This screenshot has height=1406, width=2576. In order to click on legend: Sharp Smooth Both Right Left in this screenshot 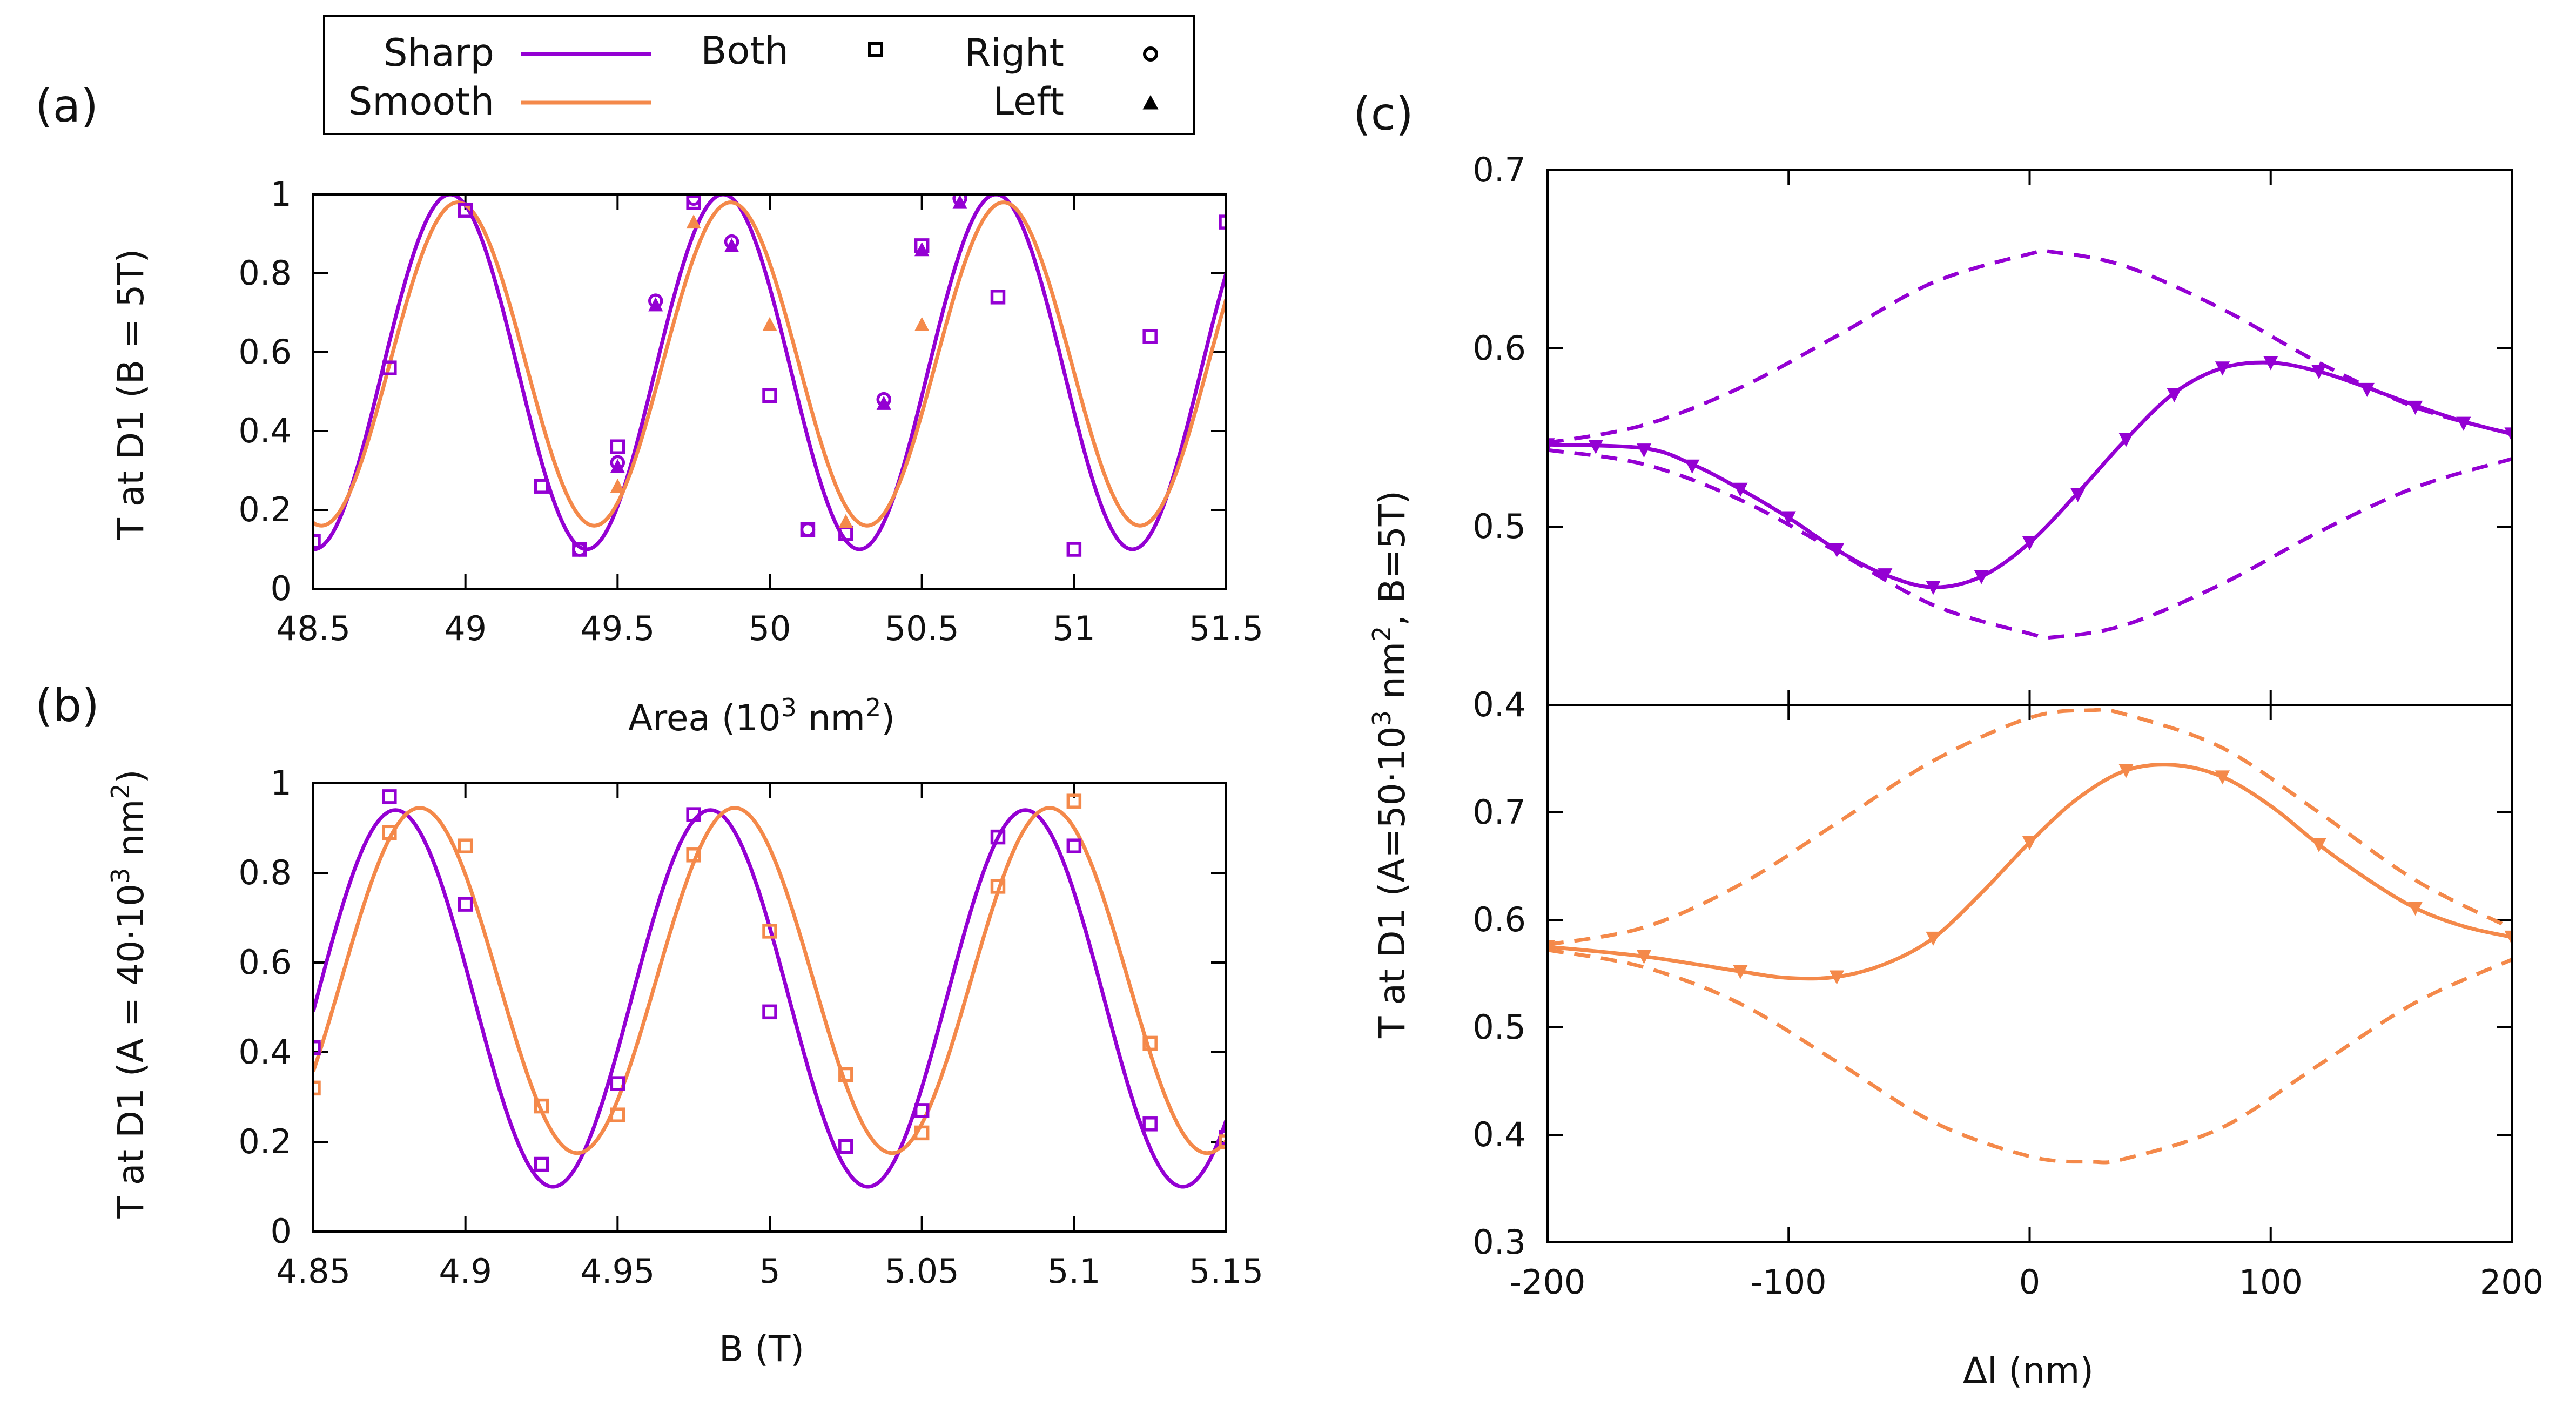, I will do `click(759, 75)`.